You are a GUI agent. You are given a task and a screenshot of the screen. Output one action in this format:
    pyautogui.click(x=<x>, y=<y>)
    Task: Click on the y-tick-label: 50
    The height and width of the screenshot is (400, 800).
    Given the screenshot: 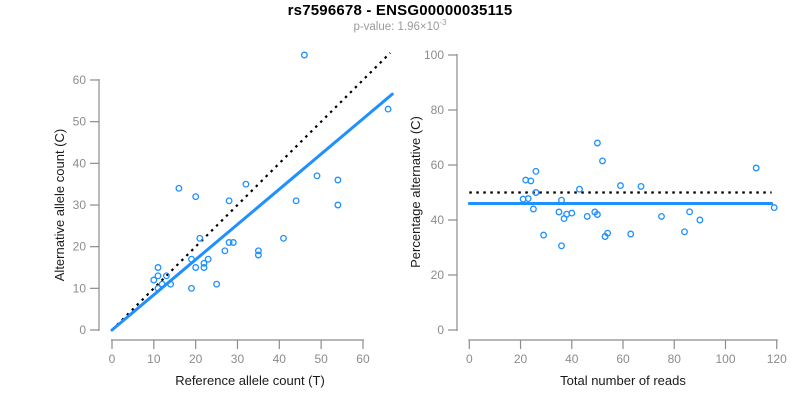 What is the action you would take?
    pyautogui.click(x=80, y=122)
    